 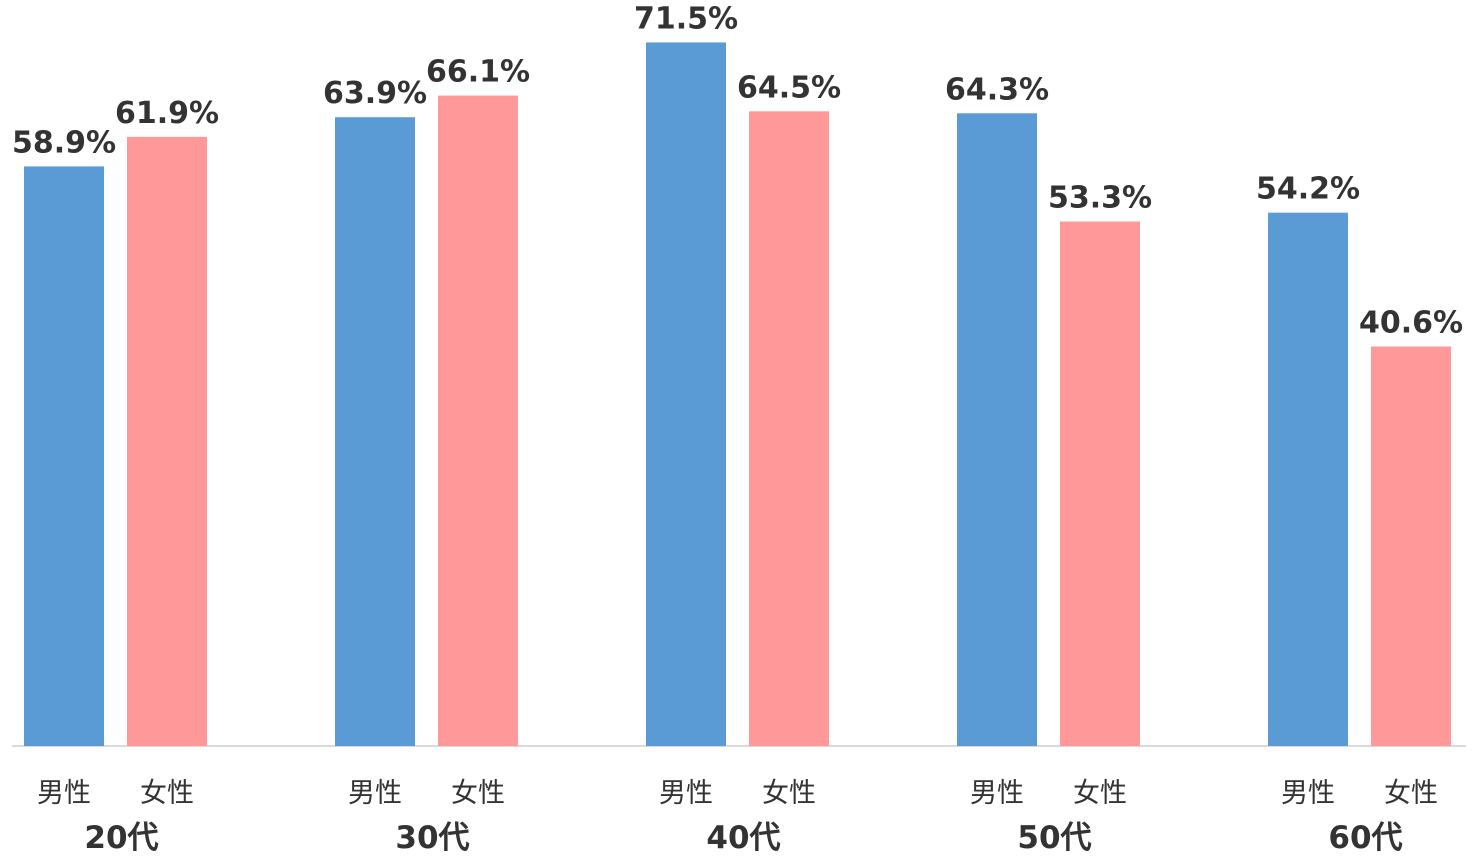 I want to click on category-label-3: 50代, so click(x=1054, y=838).